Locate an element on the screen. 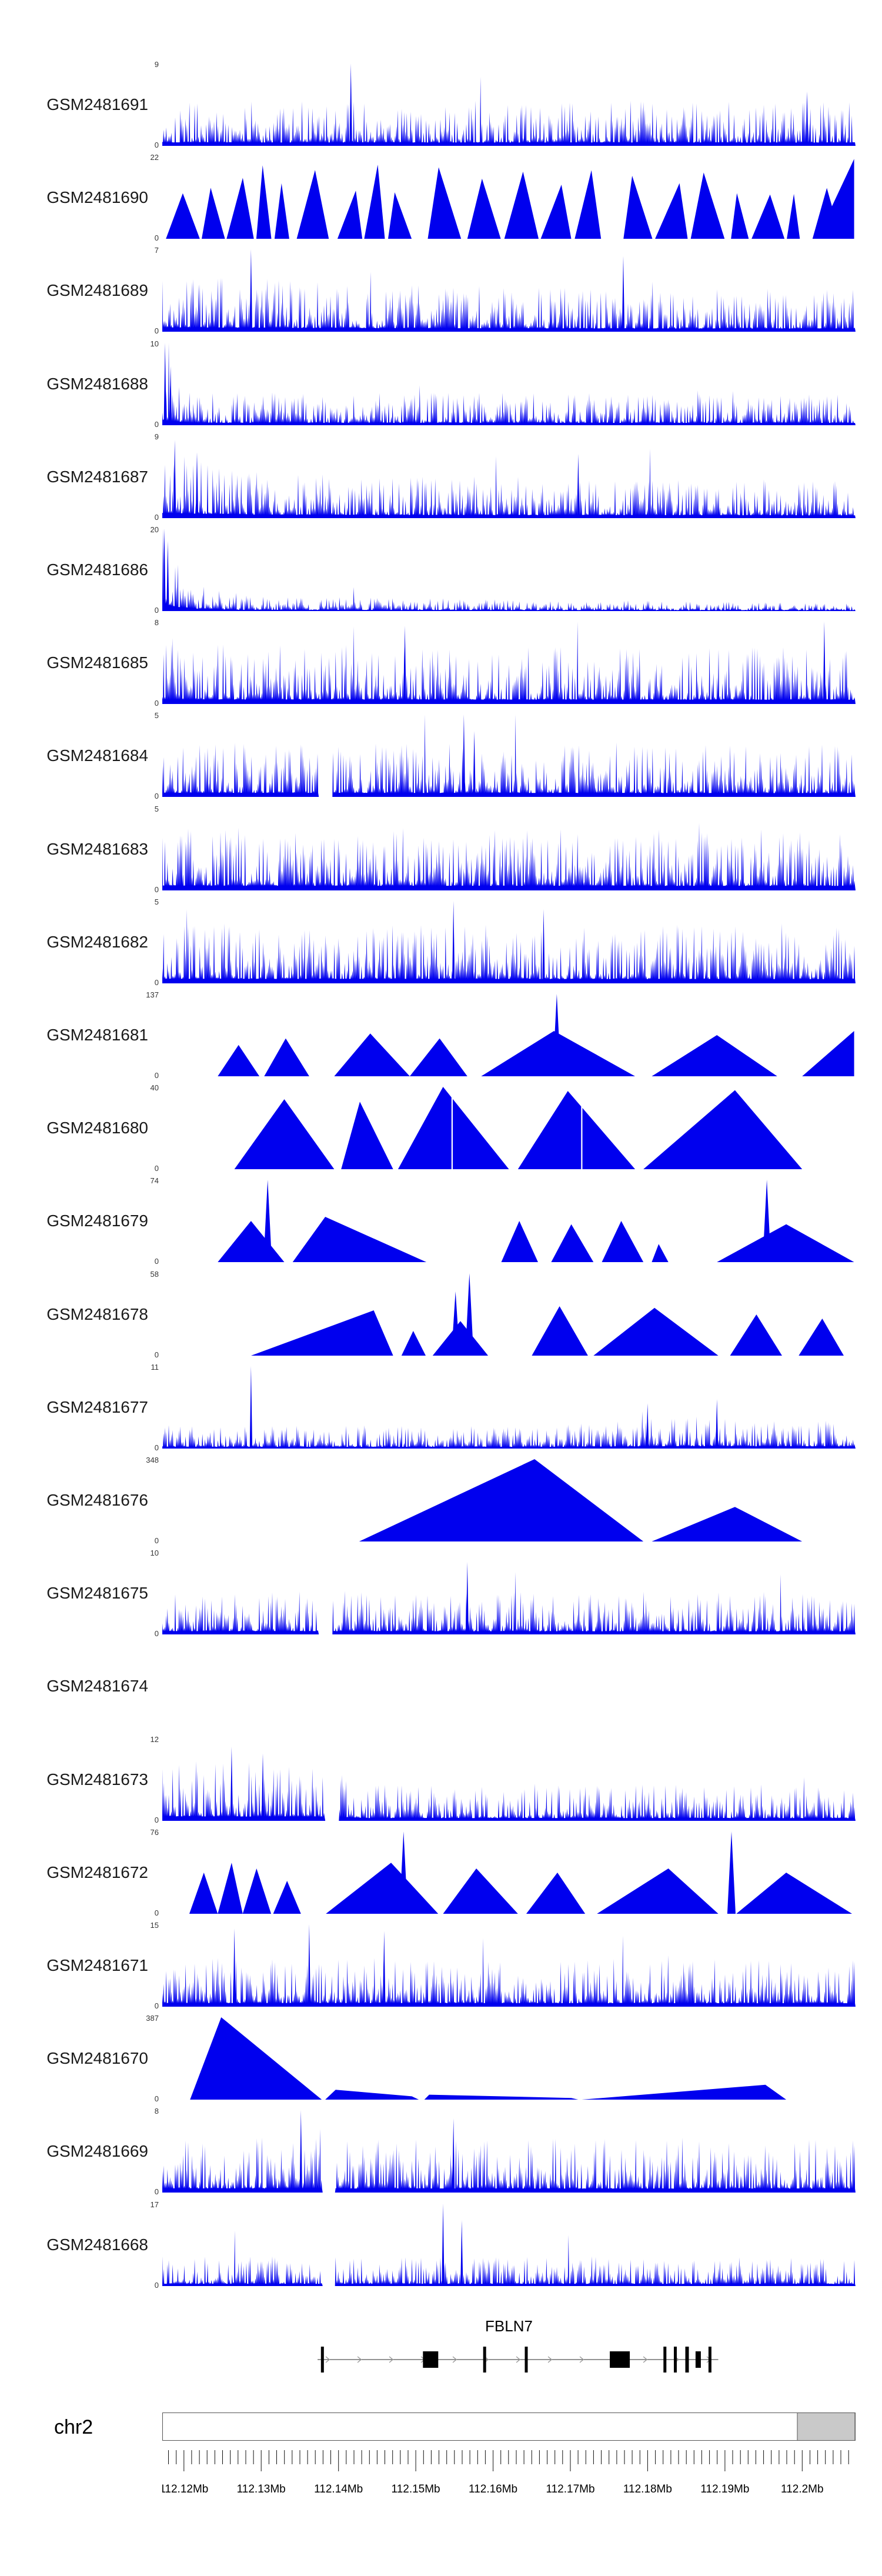 The height and width of the screenshot is (2576, 882). track-label: GSM2481684 is located at coordinates (97, 755).